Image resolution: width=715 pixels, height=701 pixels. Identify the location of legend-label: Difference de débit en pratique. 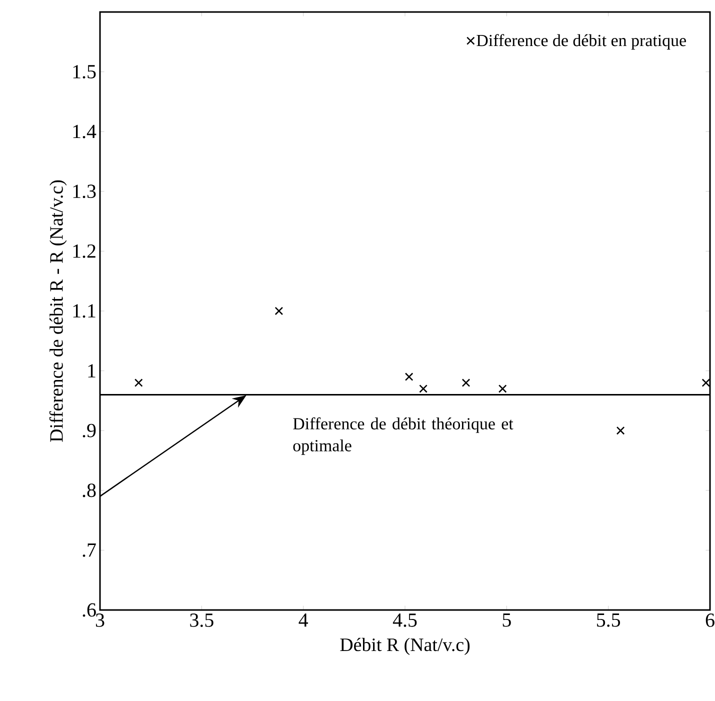
(581, 42).